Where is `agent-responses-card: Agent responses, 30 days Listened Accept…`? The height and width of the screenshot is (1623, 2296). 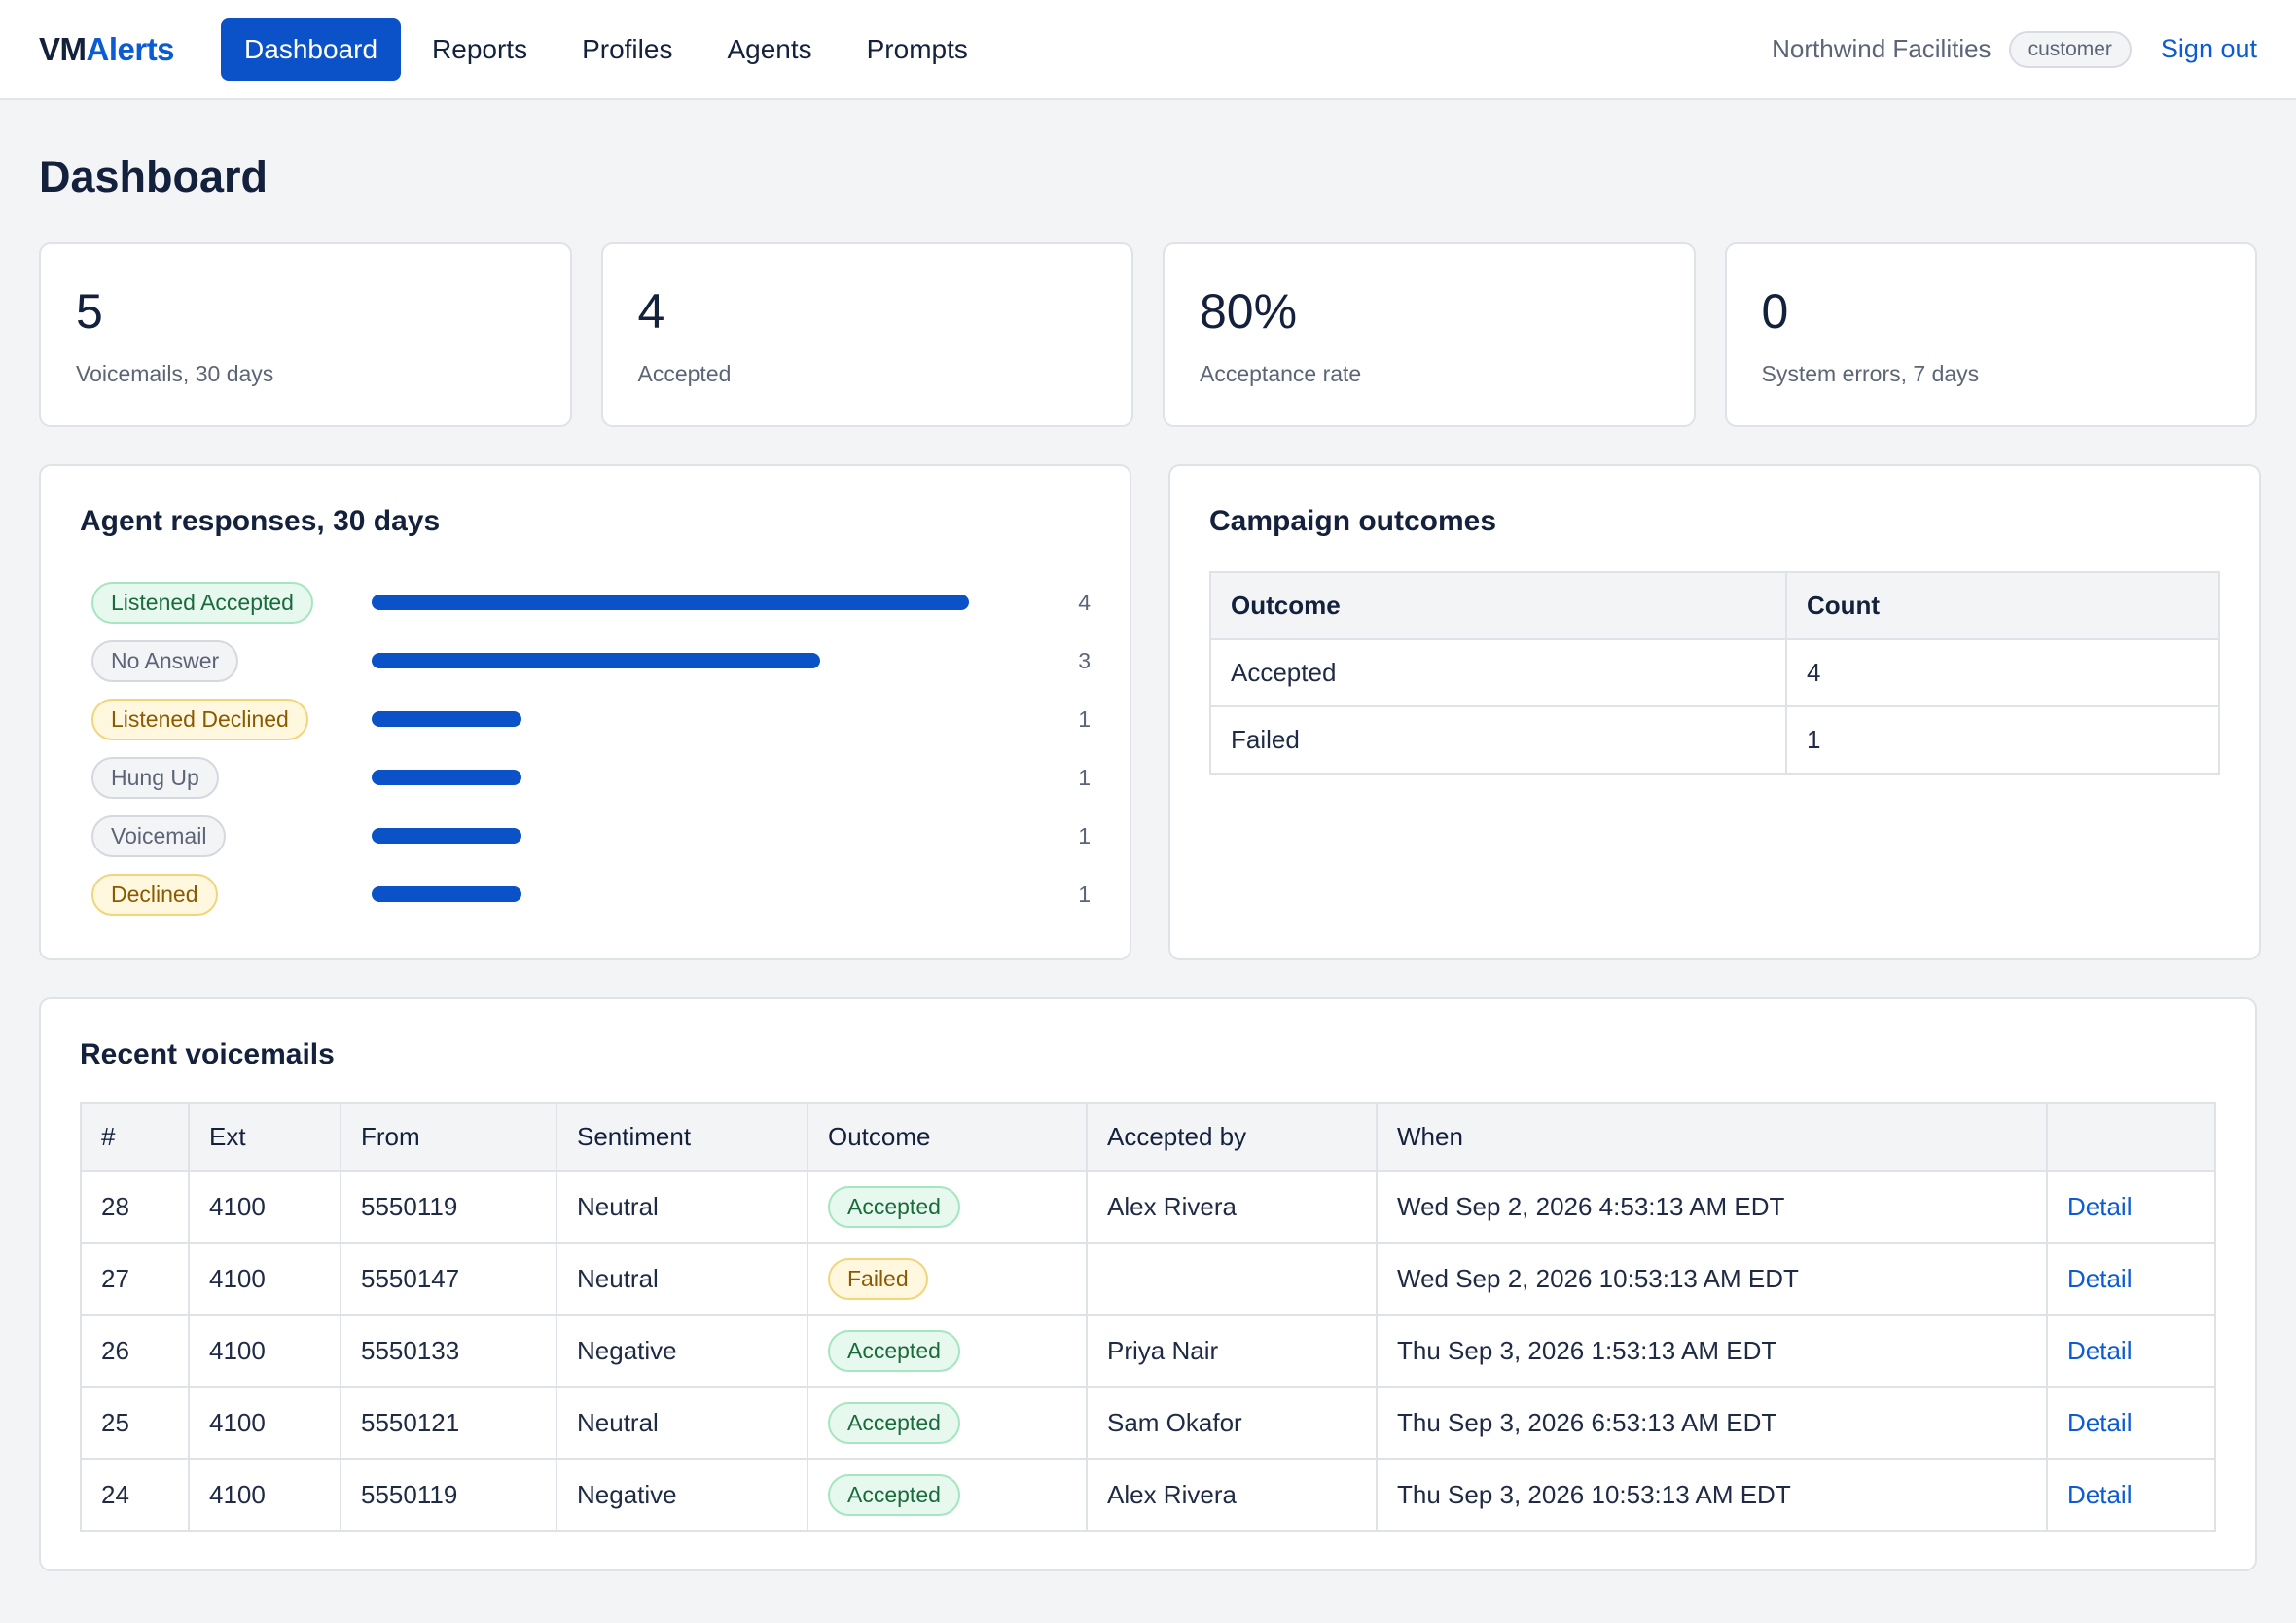 agent-responses-card: Agent responses, 30 days Listened Accept… is located at coordinates (585, 712).